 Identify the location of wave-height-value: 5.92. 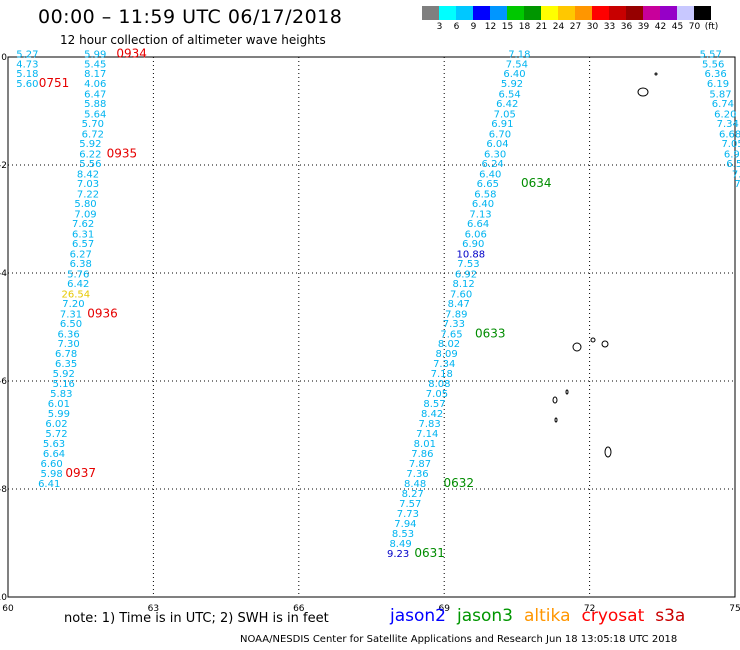
(90, 144).